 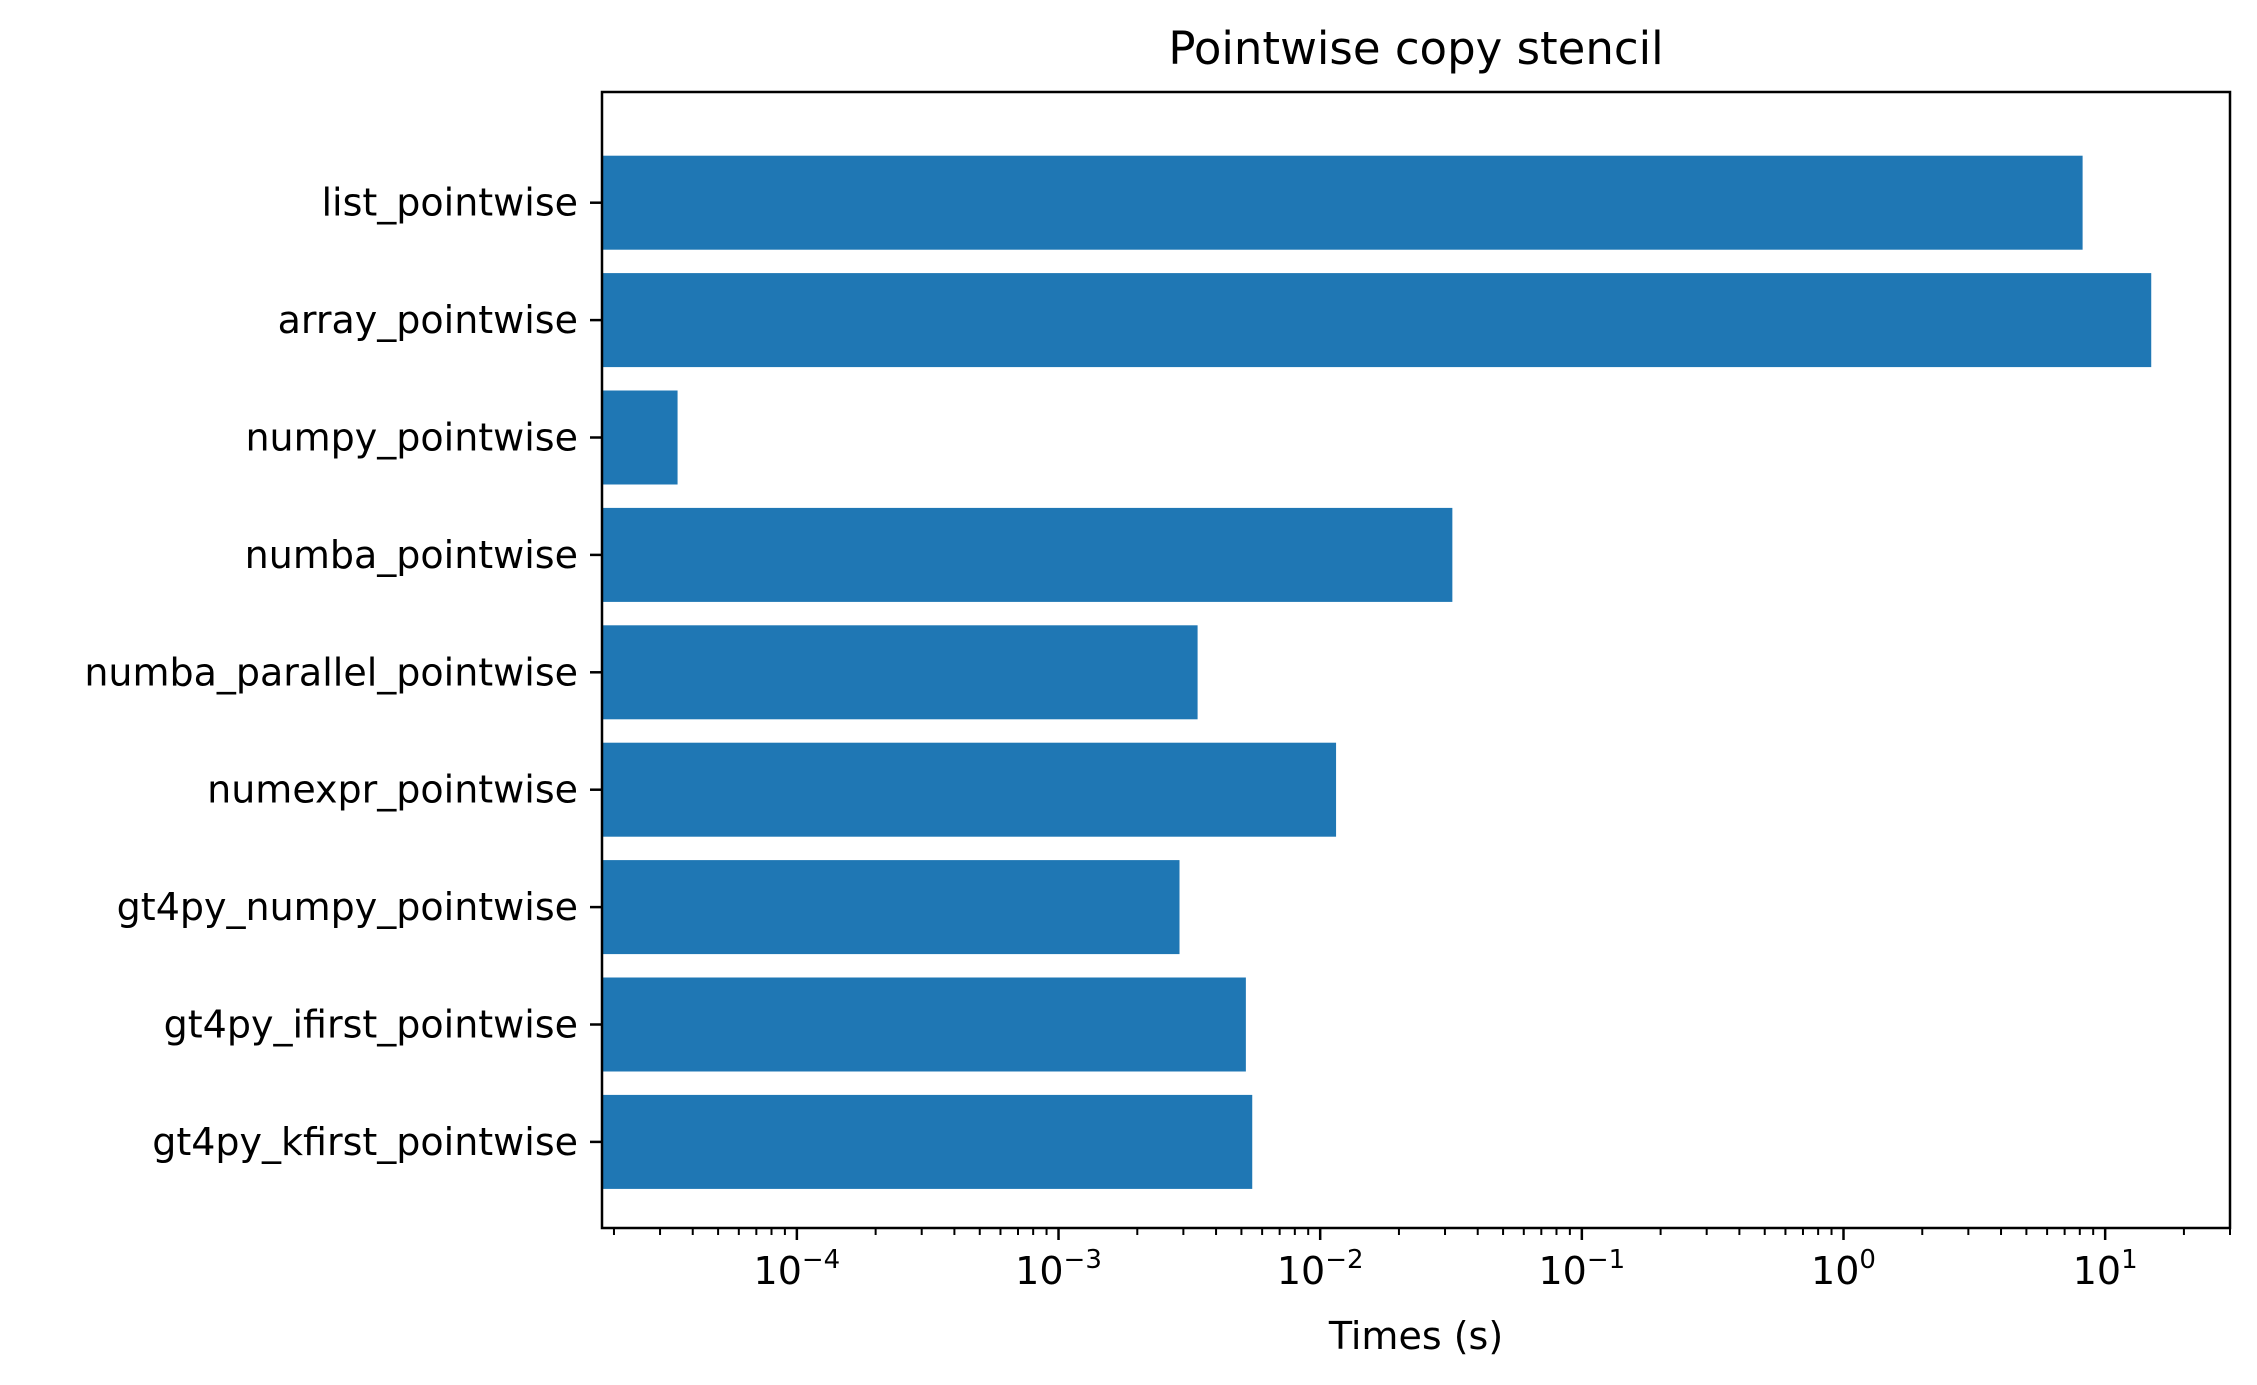 I want to click on bar-gt4py_numpy_pointwise, so click(x=891, y=907).